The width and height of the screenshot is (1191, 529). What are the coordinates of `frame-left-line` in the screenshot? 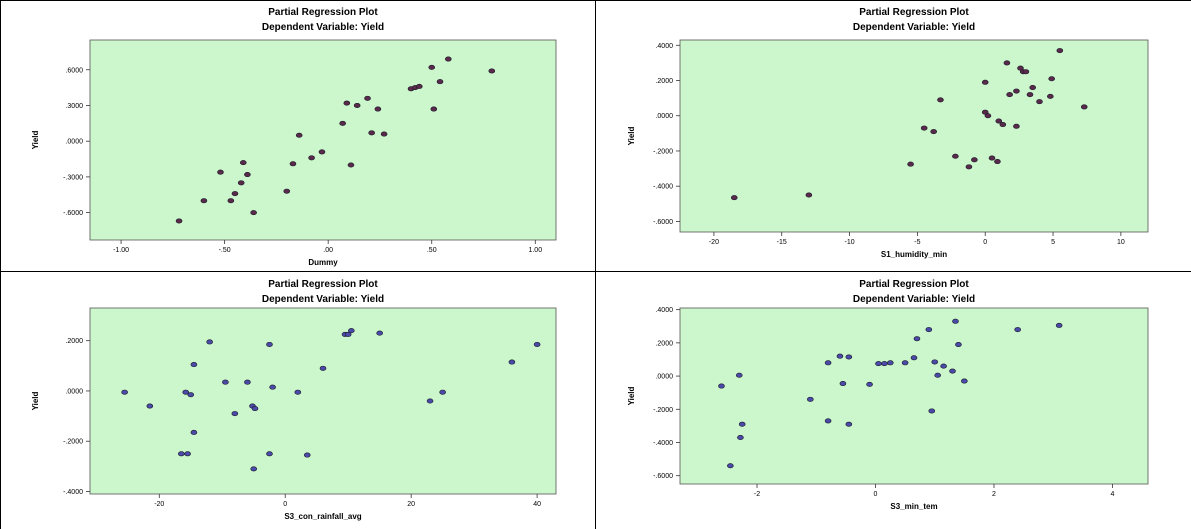 It's located at (0, 264).